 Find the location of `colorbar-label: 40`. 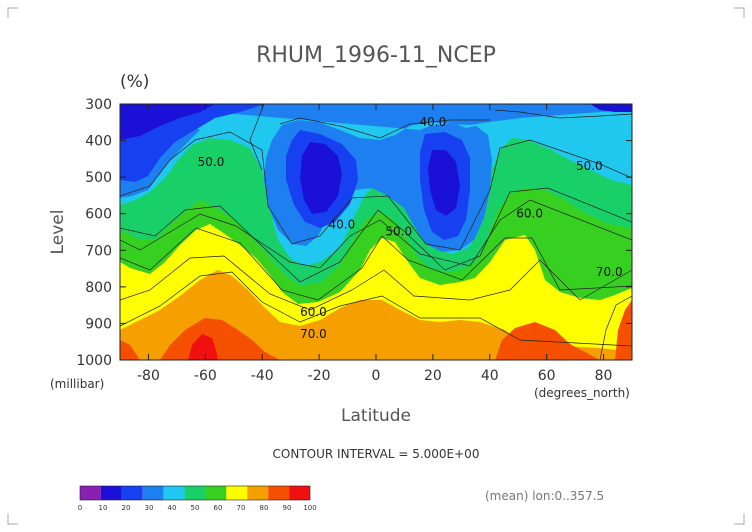

colorbar-label: 40 is located at coordinates (172, 508).